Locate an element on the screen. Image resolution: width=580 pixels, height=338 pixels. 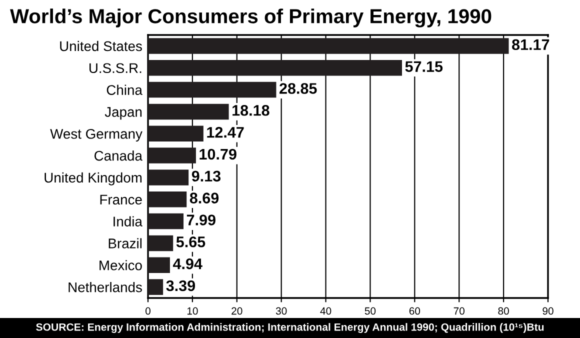
y-tick-label: Japan is located at coordinates (123, 113).